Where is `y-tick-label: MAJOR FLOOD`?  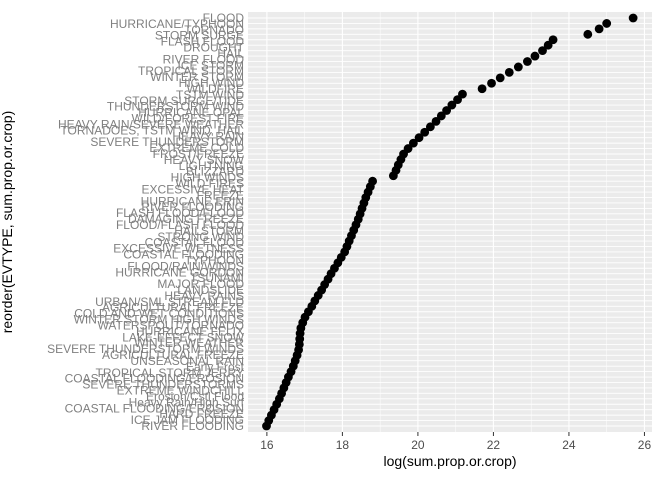
y-tick-label: MAJOR FLOOD is located at coordinates (200, 284).